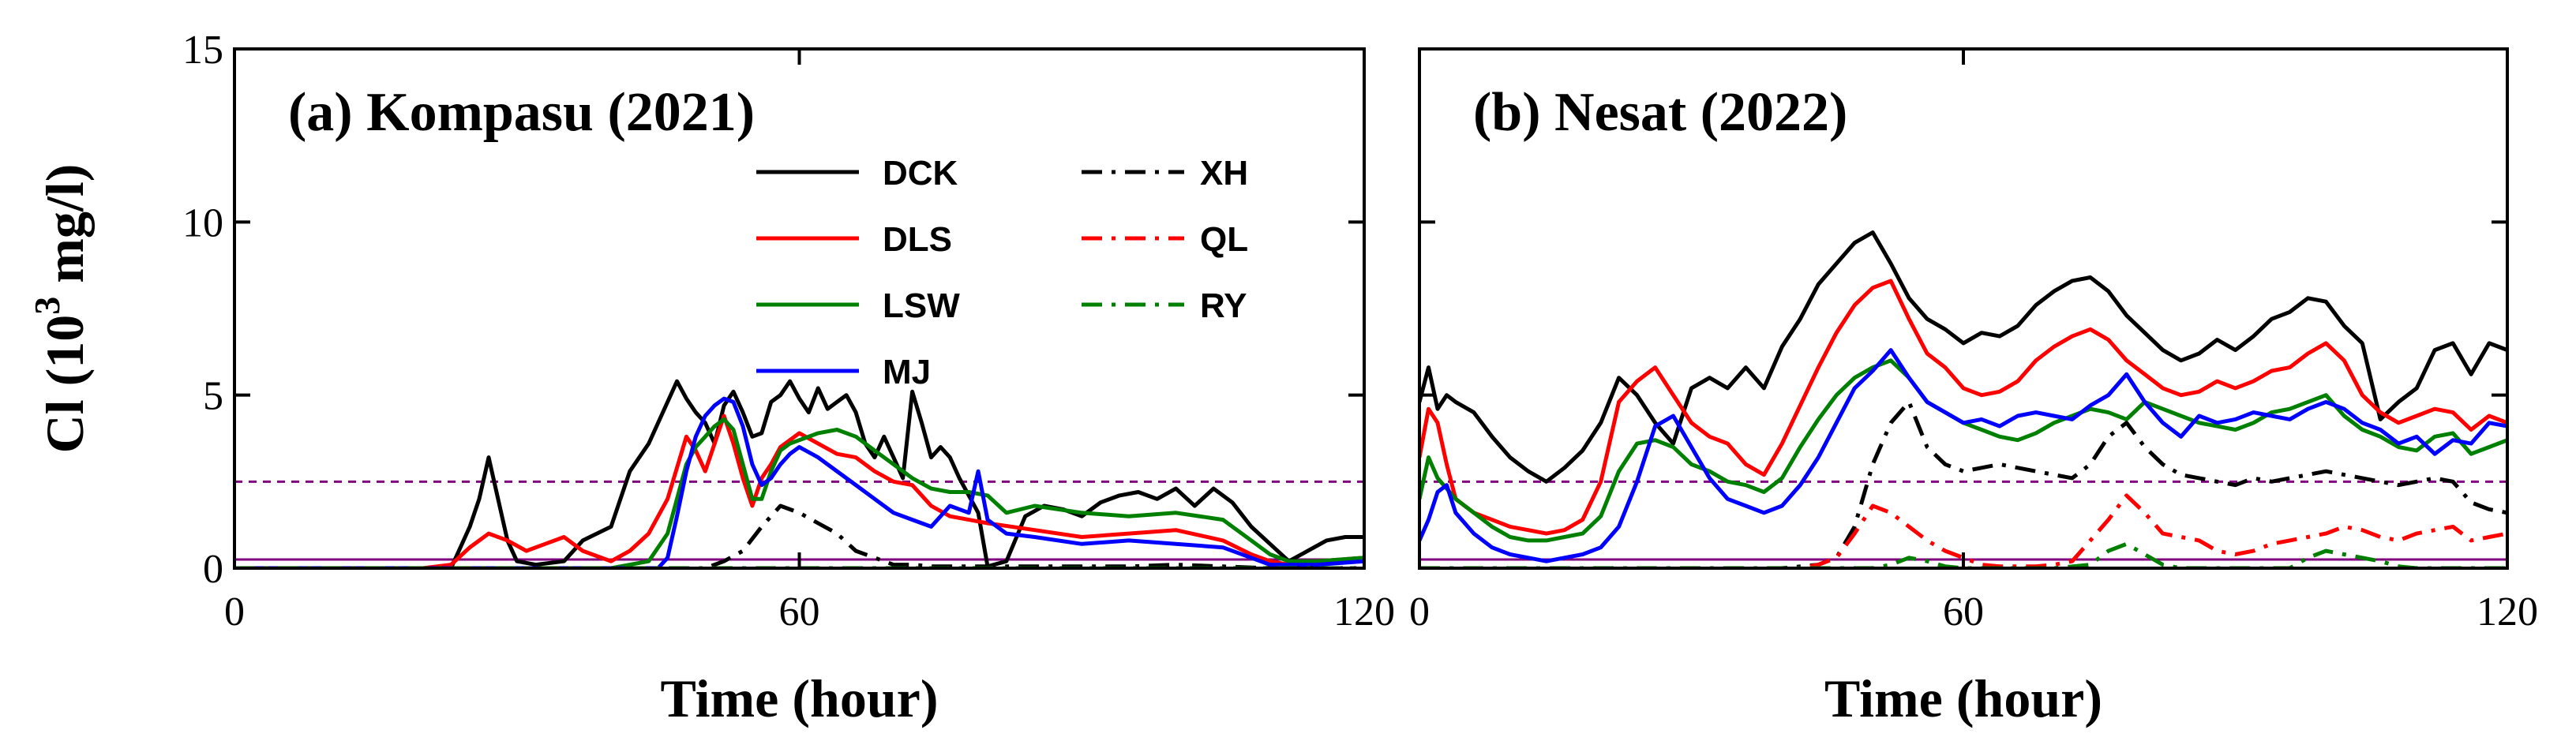 This screenshot has height=756, width=2576. What do you see at coordinates (202, 51) in the screenshot?
I see `y-tick-label: 15` at bounding box center [202, 51].